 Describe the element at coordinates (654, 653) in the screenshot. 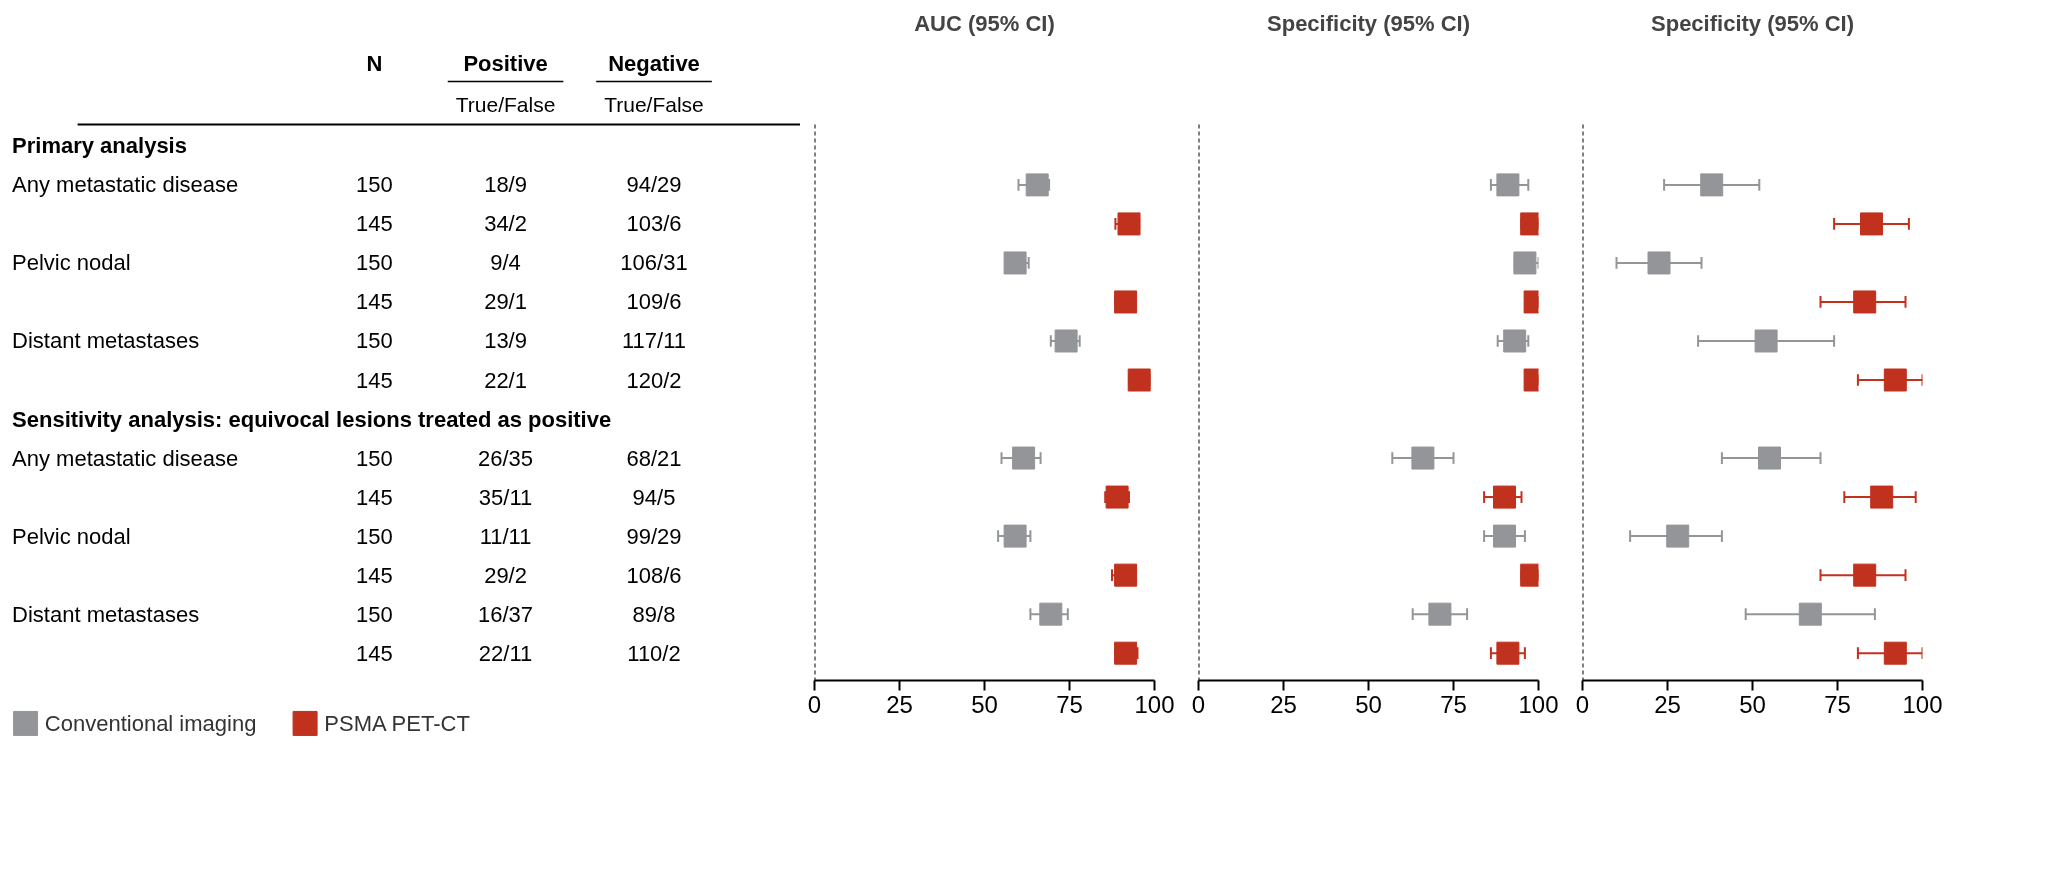

I see `text: 110/2` at that location.